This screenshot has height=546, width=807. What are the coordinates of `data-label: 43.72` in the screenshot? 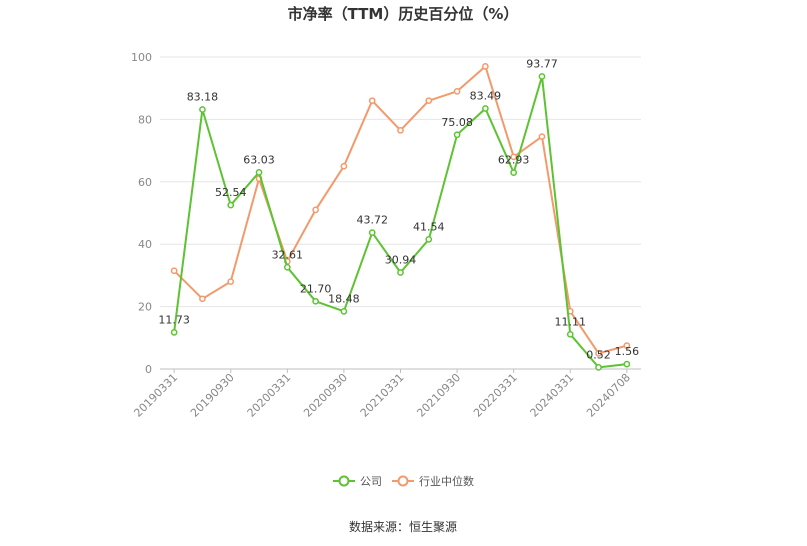 It's located at (372, 220).